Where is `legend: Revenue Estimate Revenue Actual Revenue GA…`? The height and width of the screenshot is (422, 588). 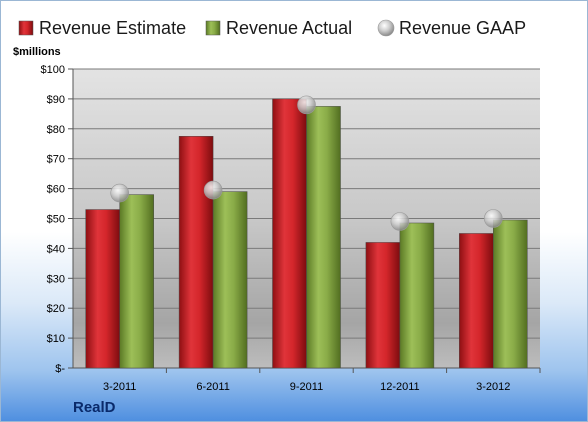 legend: Revenue Estimate Revenue Actual Revenue GA… is located at coordinates (272, 28).